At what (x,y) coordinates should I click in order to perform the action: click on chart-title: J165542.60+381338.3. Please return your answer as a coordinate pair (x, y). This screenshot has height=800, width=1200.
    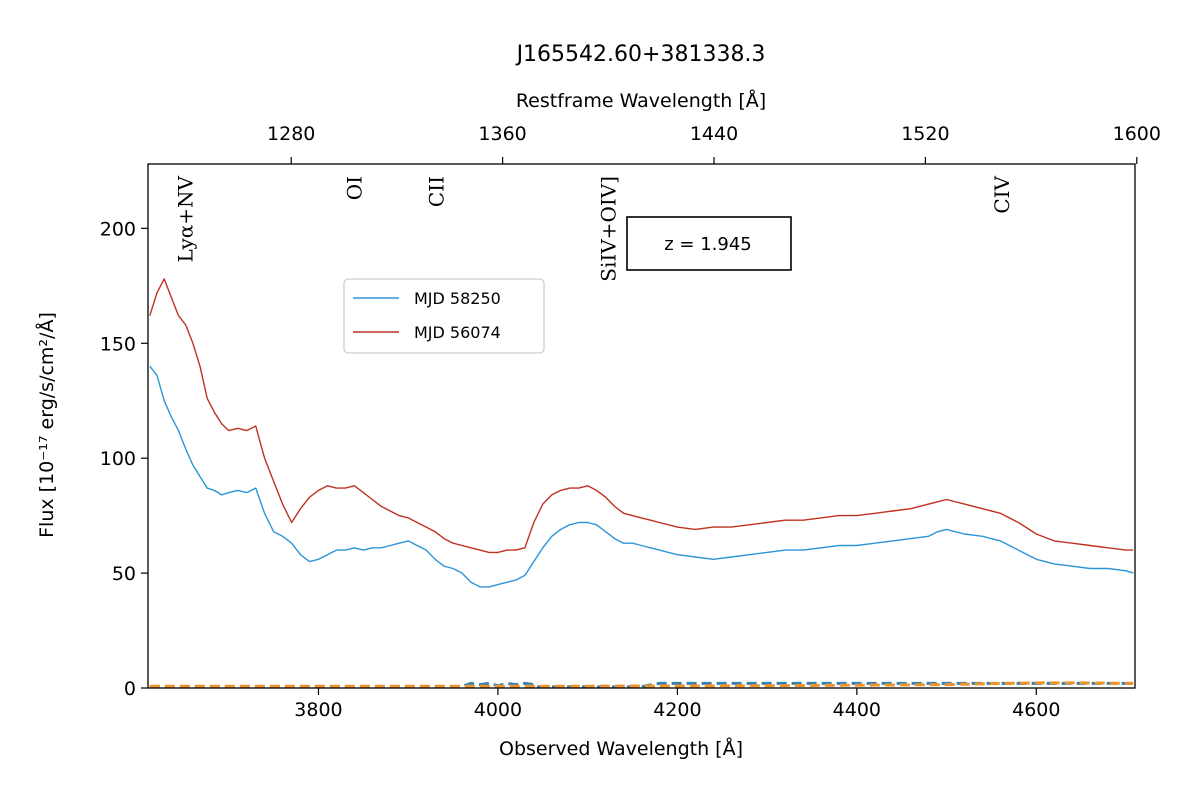
    Looking at the image, I should click on (640, 54).